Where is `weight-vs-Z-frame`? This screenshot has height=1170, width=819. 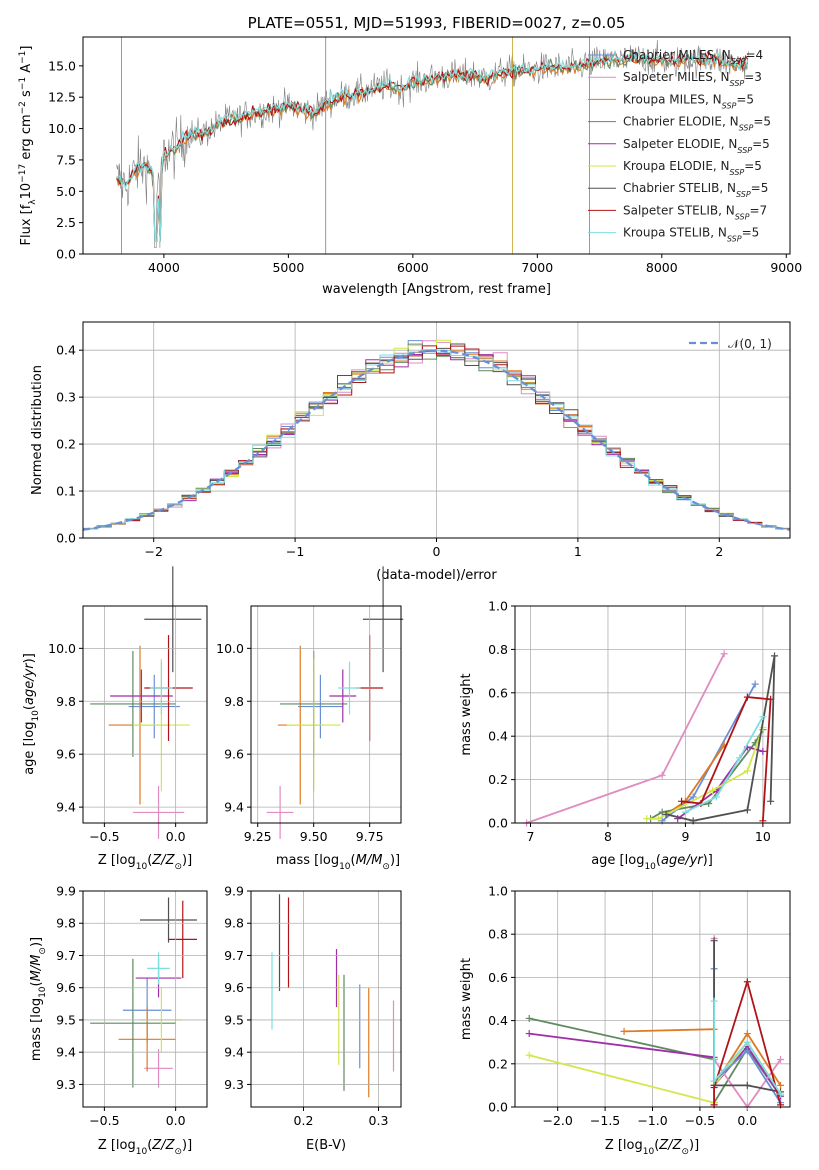 weight-vs-Z-frame is located at coordinates (652, 999).